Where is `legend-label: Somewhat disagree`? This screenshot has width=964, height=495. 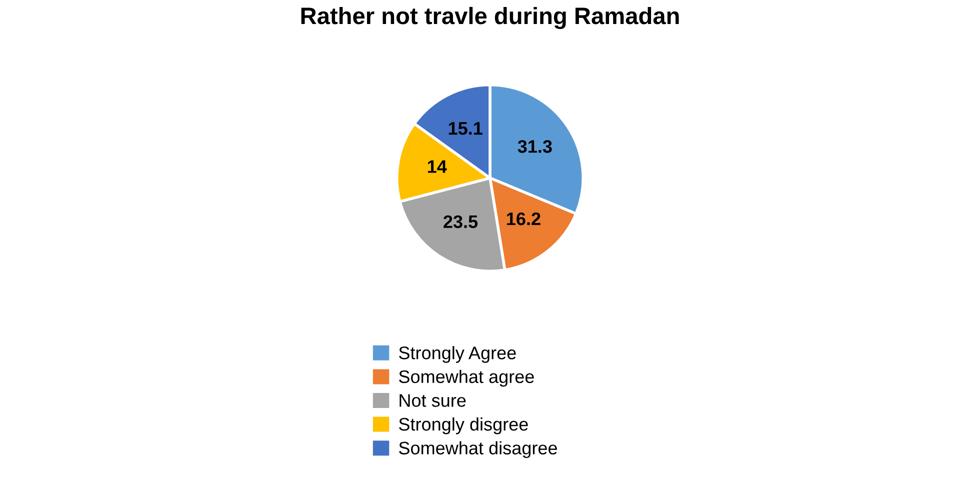
legend-label: Somewhat disagree is located at coordinates (478, 449).